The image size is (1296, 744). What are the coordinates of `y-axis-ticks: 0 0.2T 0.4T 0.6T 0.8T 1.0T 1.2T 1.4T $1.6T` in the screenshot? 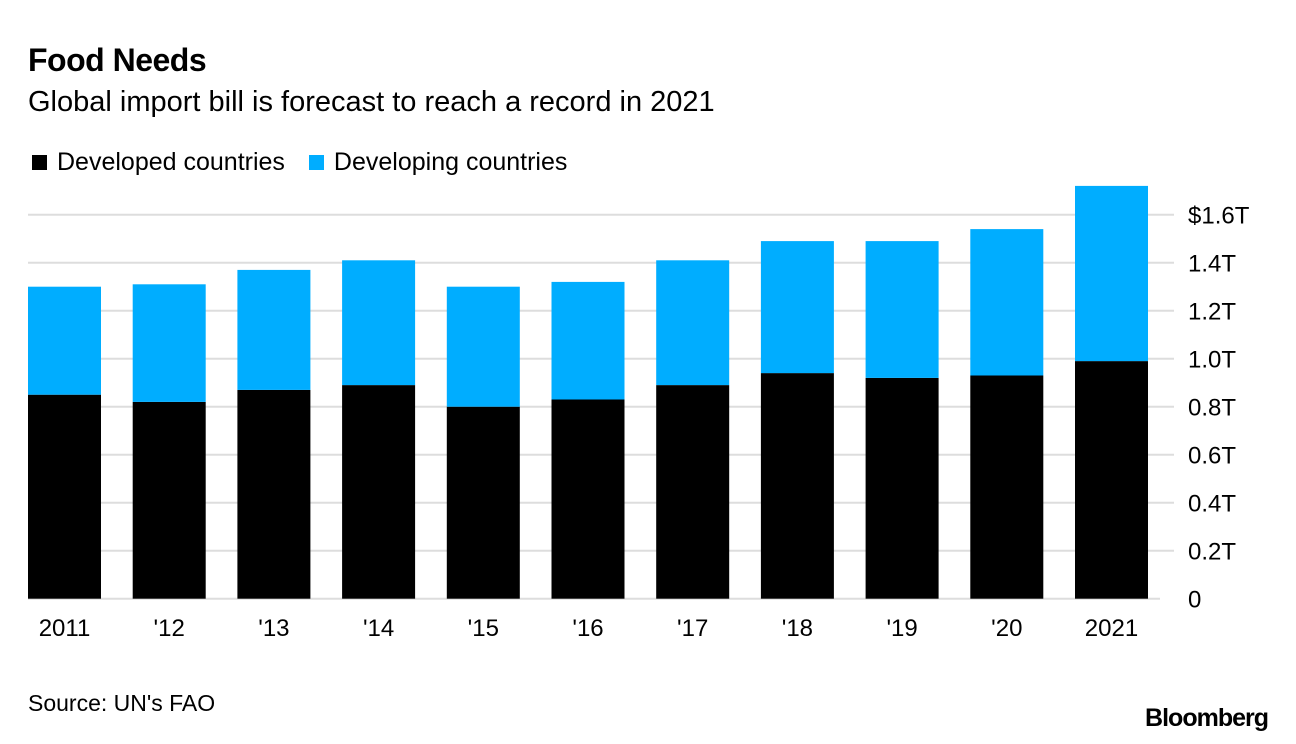 It's located at (1219, 408).